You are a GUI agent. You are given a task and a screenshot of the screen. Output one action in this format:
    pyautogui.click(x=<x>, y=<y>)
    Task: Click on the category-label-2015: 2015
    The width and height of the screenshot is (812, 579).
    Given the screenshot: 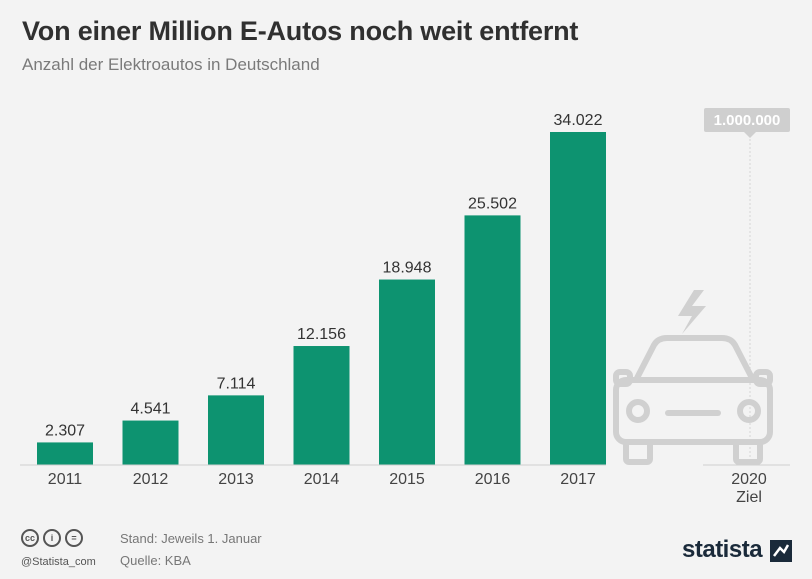 What is the action you would take?
    pyautogui.click(x=407, y=479)
    